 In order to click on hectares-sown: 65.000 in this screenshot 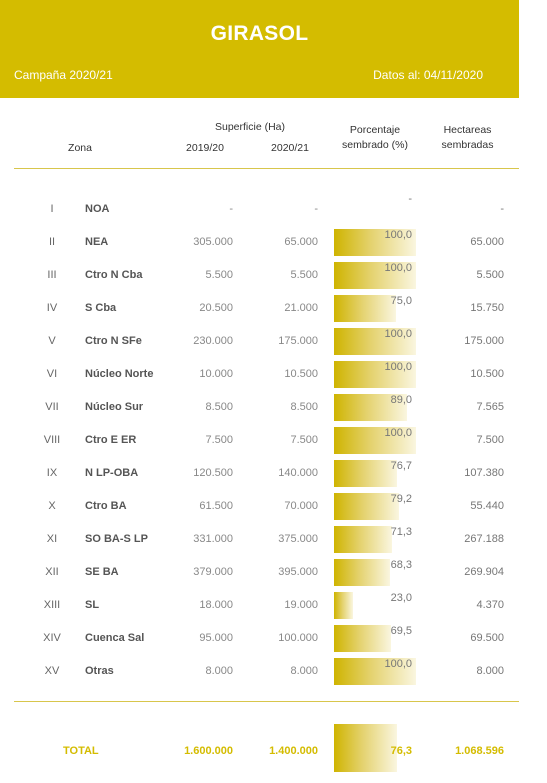, I will do `click(487, 242)`.